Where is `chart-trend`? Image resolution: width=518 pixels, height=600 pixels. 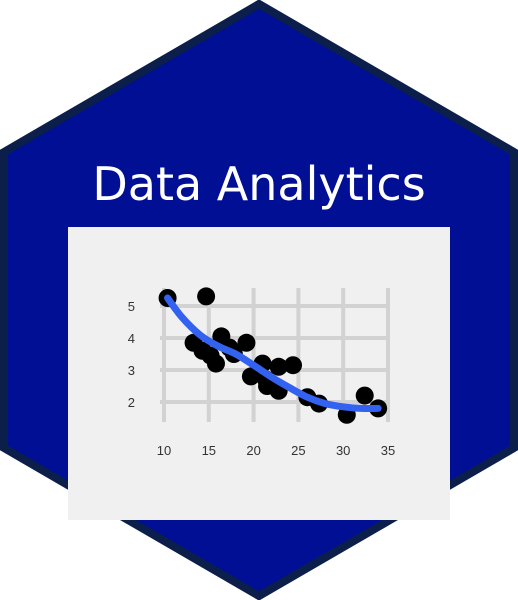 chart-trend is located at coordinates (273, 353).